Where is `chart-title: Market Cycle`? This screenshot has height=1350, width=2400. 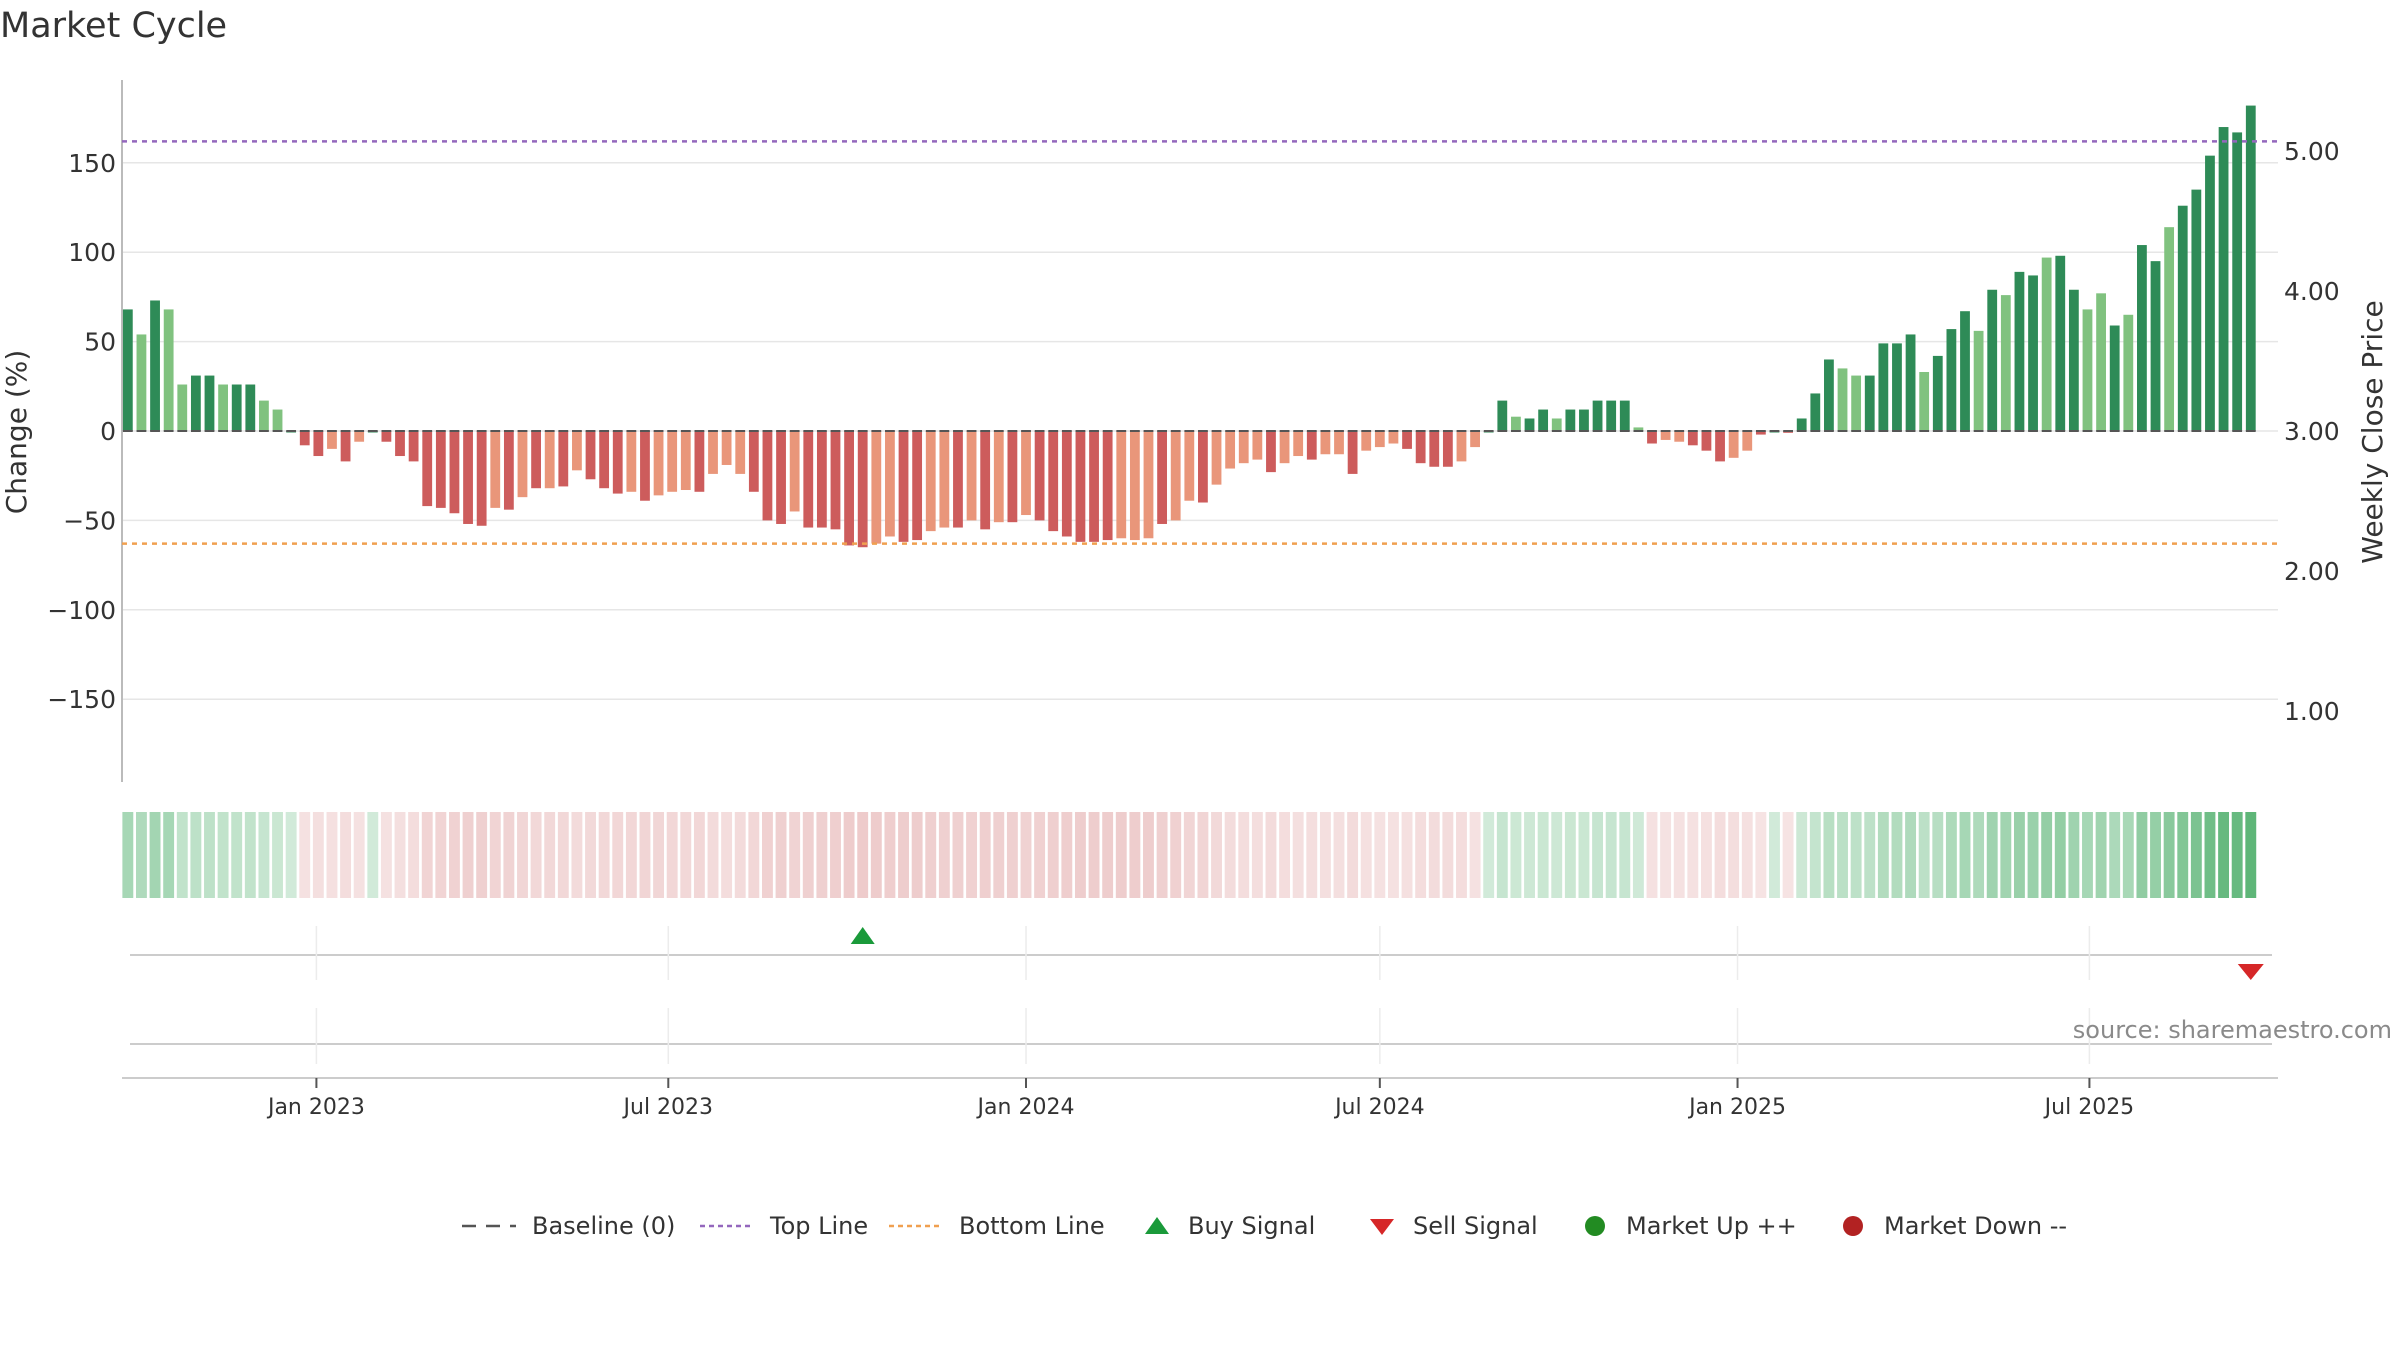
chart-title: Market Cycle is located at coordinates (114, 26).